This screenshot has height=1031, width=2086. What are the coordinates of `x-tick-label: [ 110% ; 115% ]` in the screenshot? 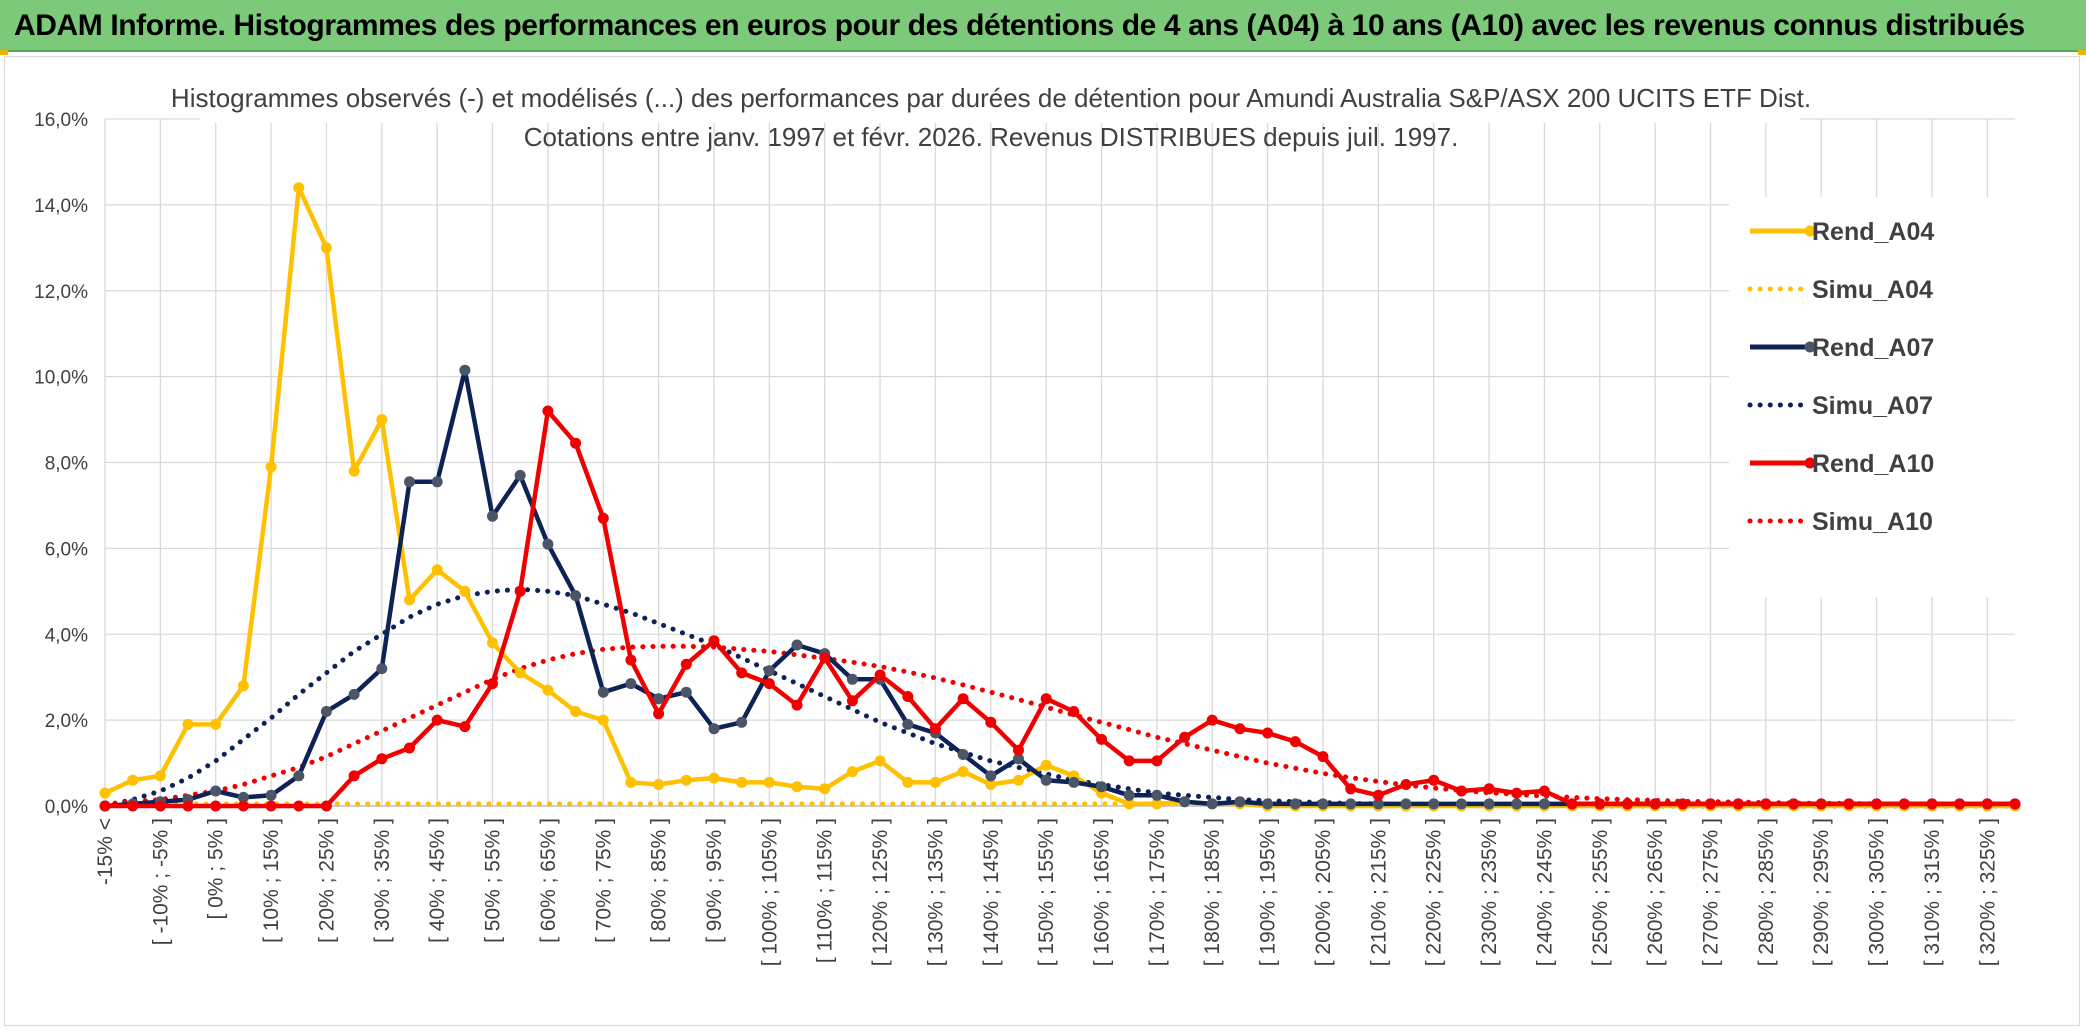 It's located at (825, 890).